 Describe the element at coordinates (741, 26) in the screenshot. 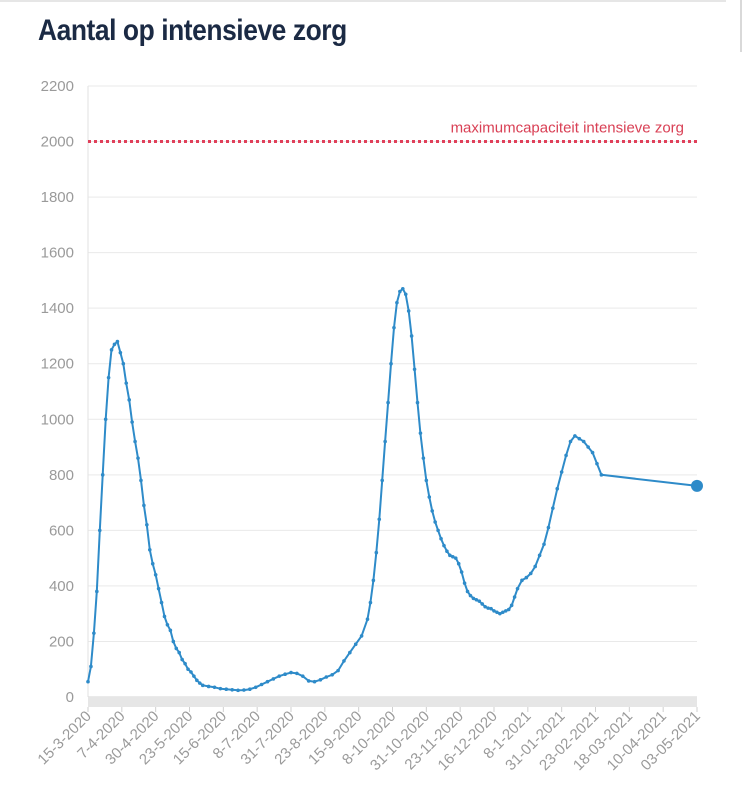

I see `right-edge-divider` at that location.